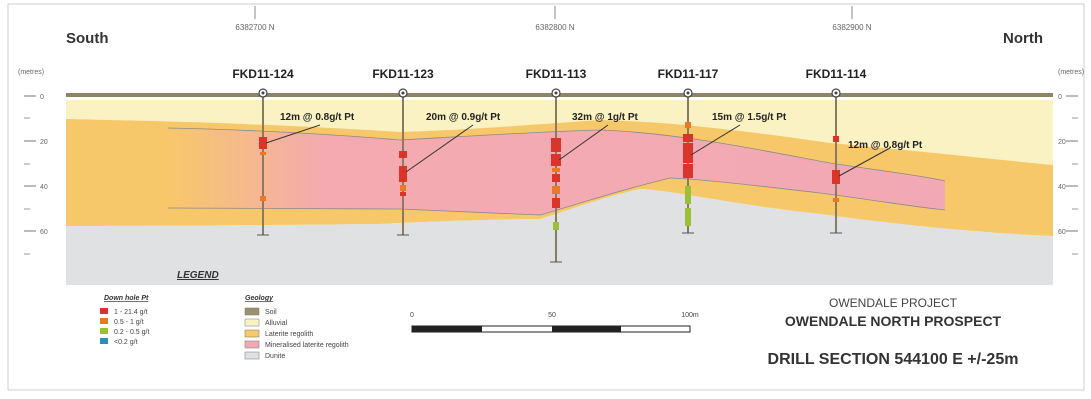 Image resolution: width=1091 pixels, height=399 pixels. What do you see at coordinates (42, 97) in the screenshot?
I see `depth-label-0-left: 0` at bounding box center [42, 97].